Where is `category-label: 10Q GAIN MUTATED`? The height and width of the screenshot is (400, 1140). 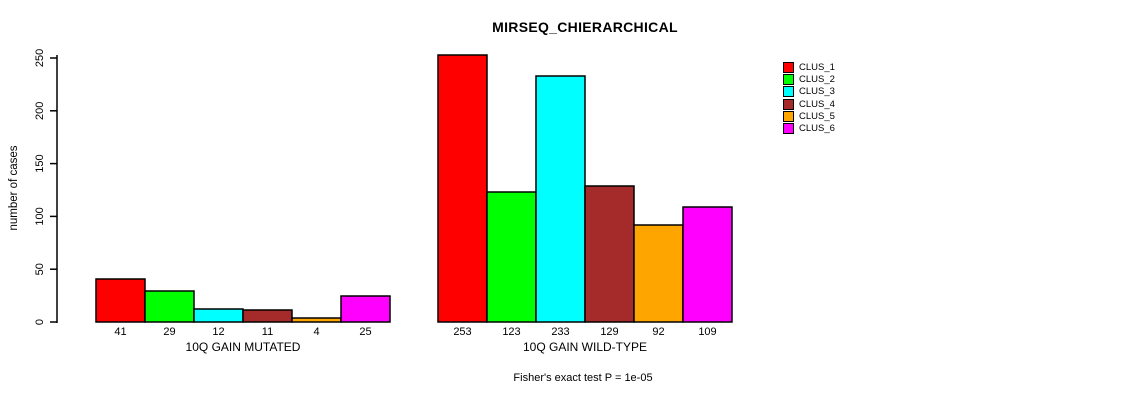
category-label: 10Q GAIN MUTATED is located at coordinates (243, 347).